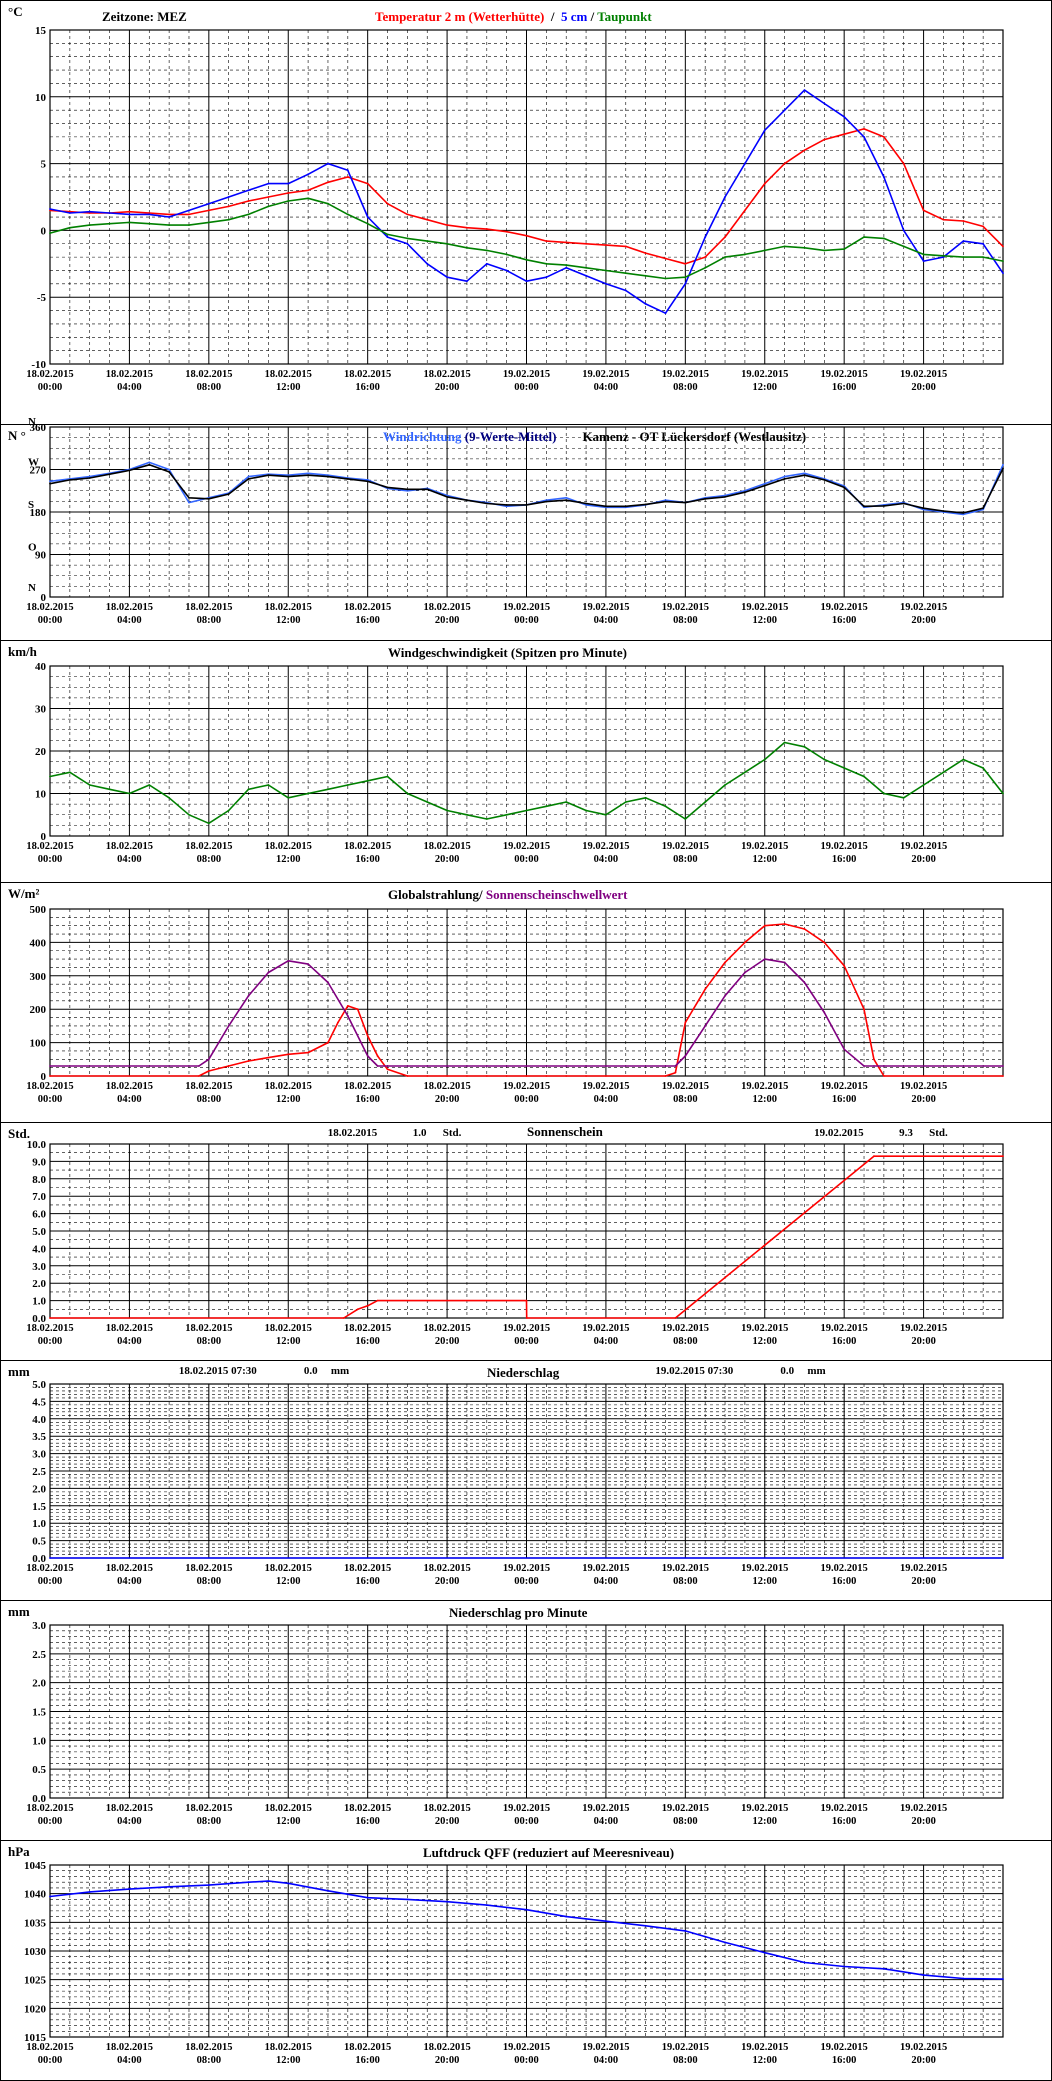 Image resolution: width=1052 pixels, height=2081 pixels. Describe the element at coordinates (592, 16) in the screenshot. I see `title-part: /` at that location.